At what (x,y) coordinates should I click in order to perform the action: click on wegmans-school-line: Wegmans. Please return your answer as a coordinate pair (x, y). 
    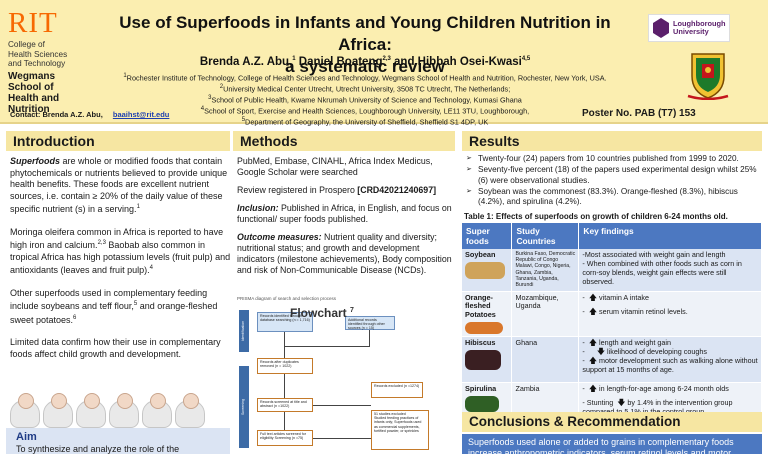
    Looking at the image, I should click on (32, 76).